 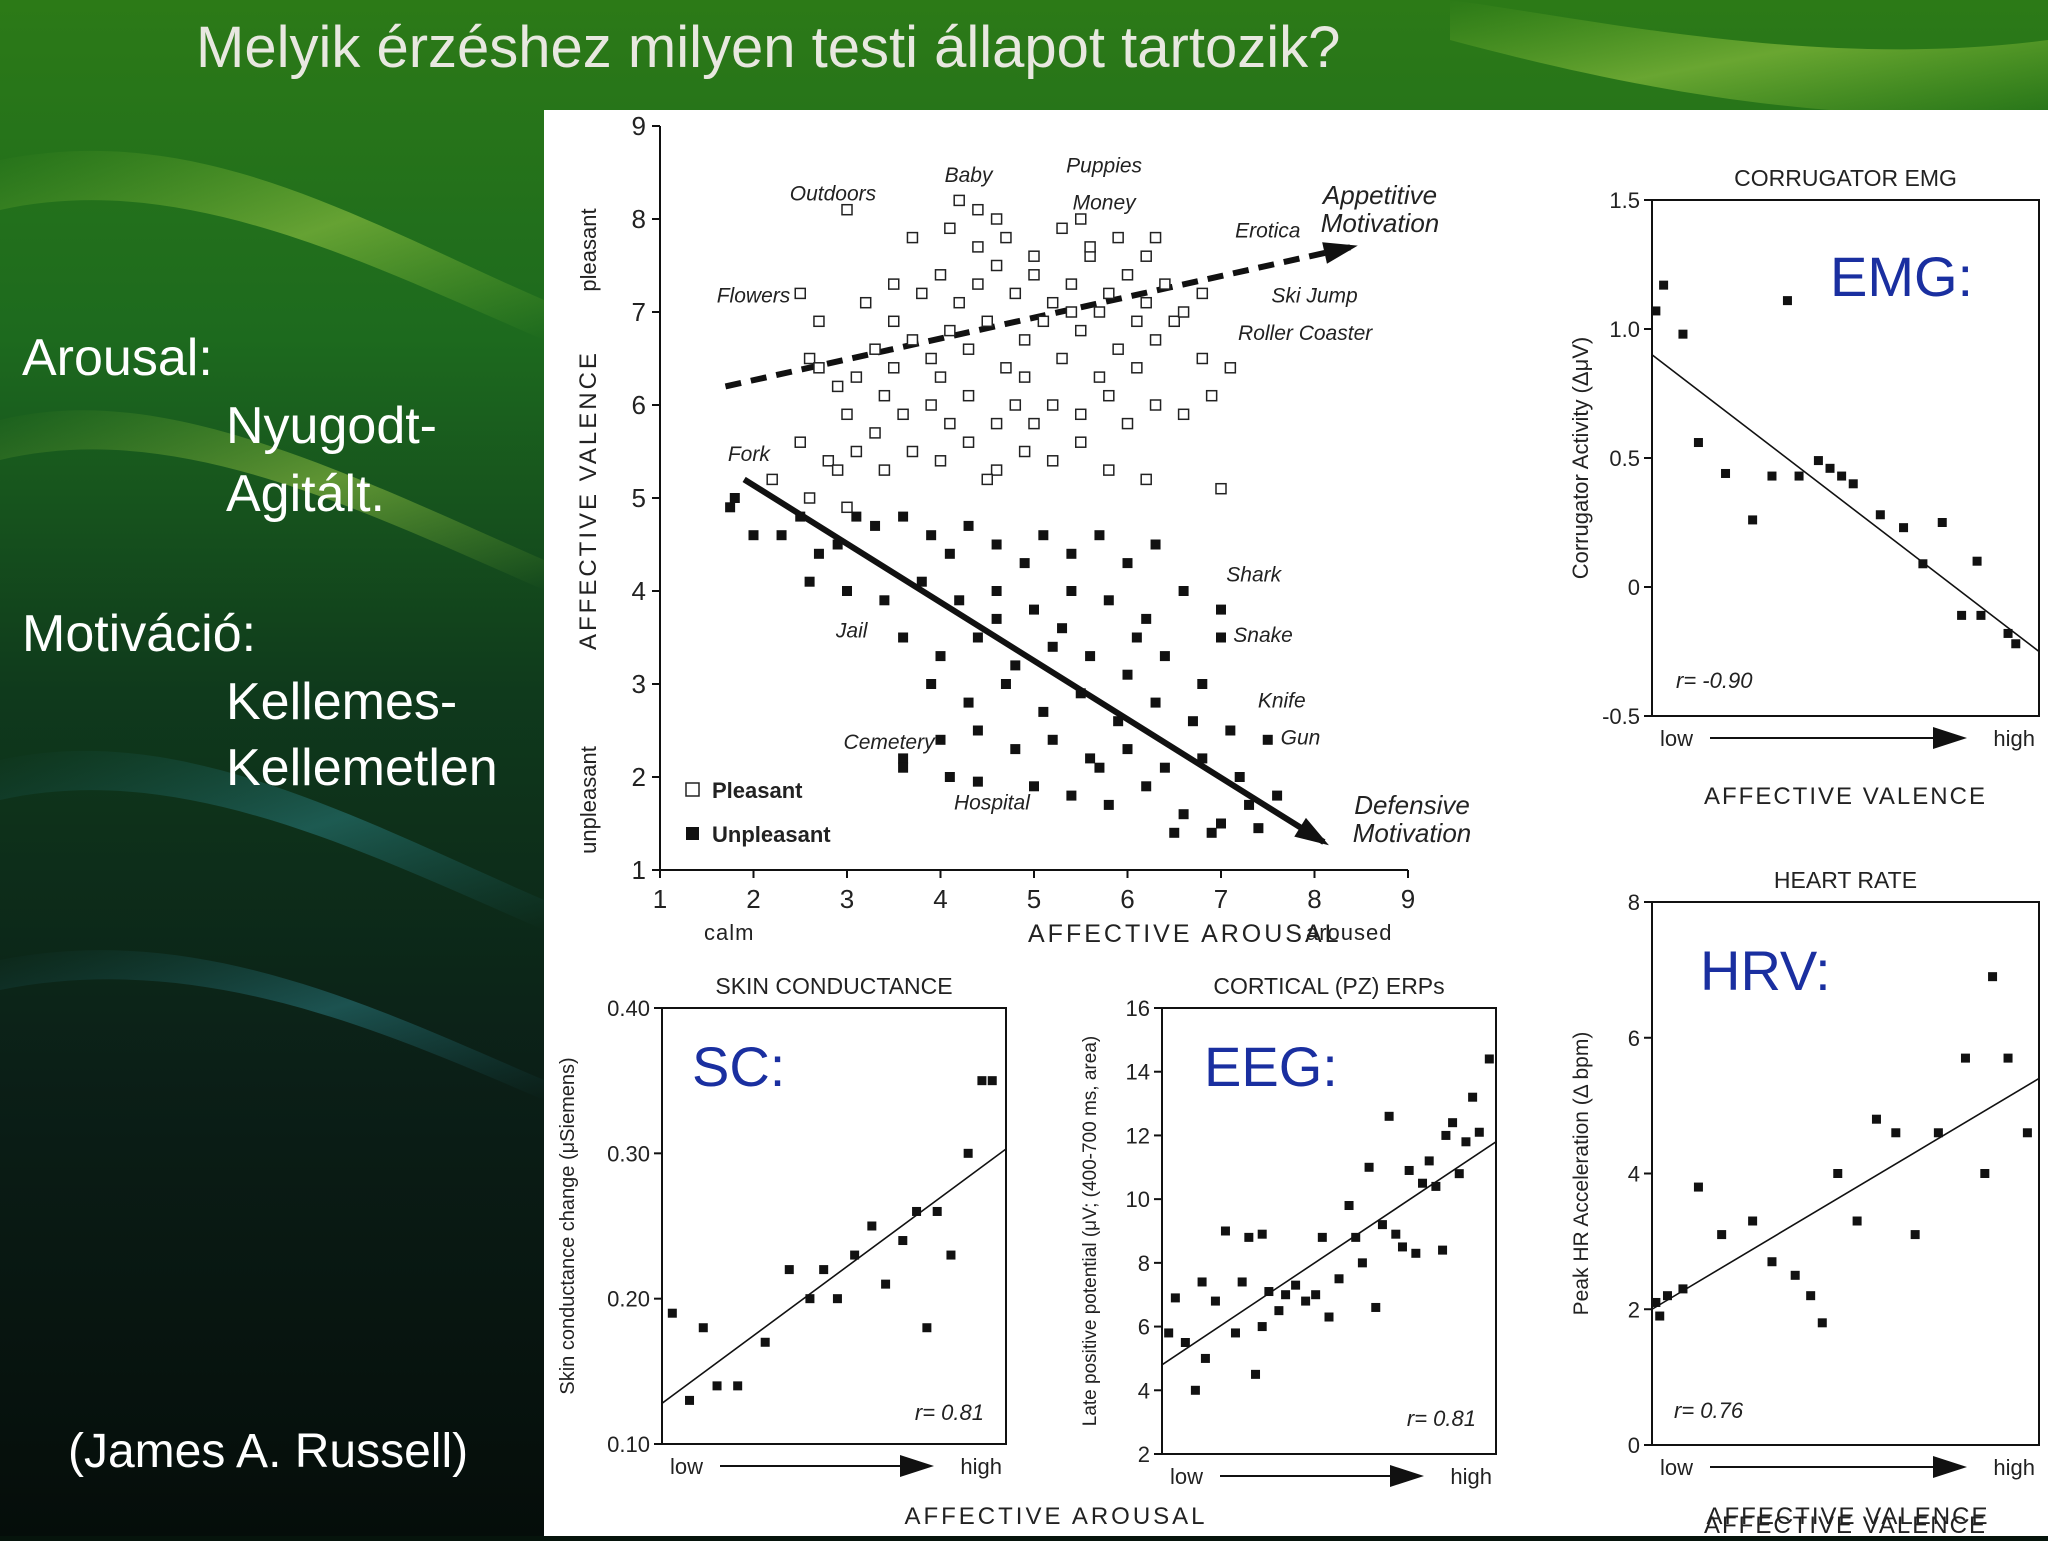 I want to click on erp-overlay-label: EEG:, so click(x=1271, y=1066).